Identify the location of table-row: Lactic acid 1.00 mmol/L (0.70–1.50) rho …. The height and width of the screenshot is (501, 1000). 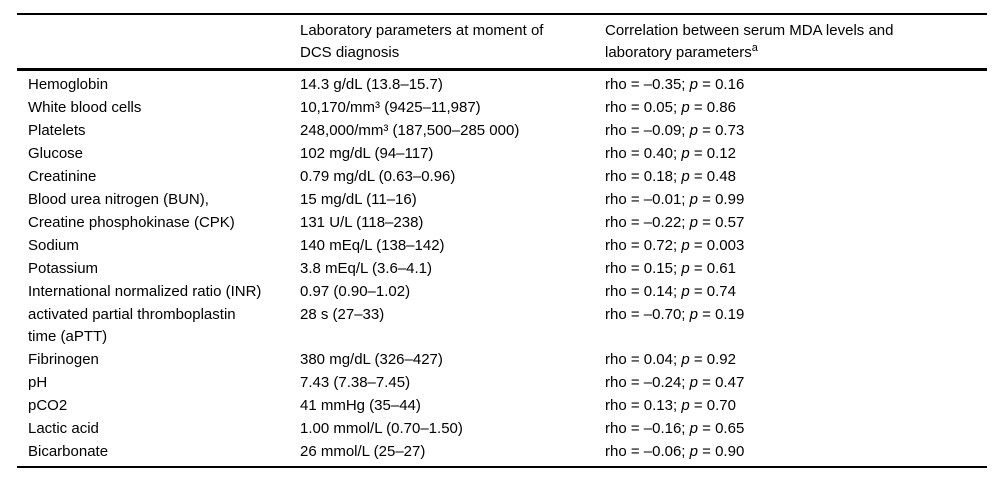
(502, 428).